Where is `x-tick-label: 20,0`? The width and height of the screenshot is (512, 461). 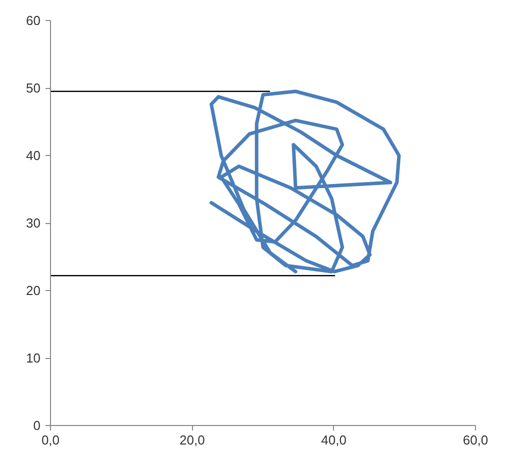 x-tick-label: 20,0 is located at coordinates (192, 440).